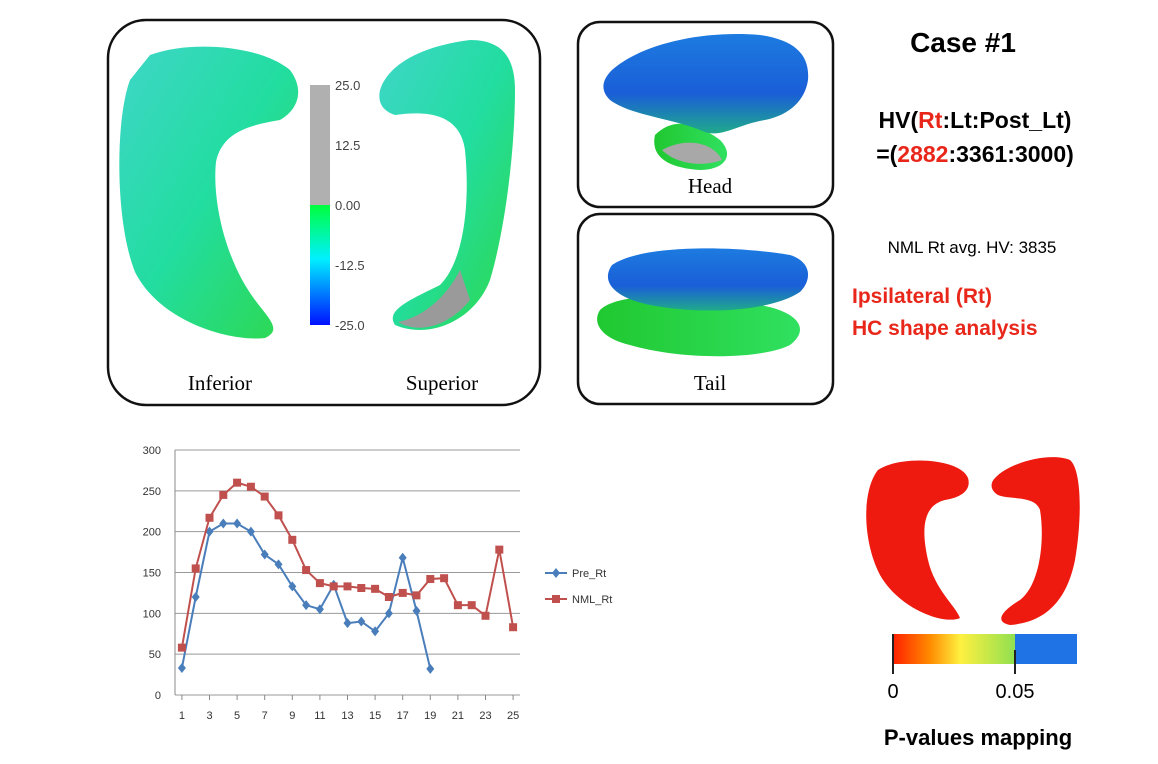 Image resolution: width=1158 pixels, height=764 pixels. Describe the element at coordinates (155, 655) in the screenshot. I see `y-tick-label: 50` at that location.